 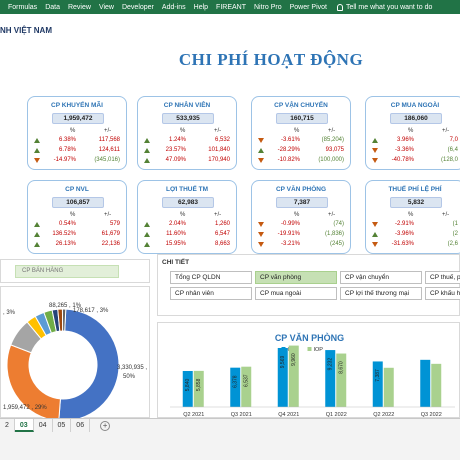 I want to click on kpi-row-abs: 117,568, so click(x=109, y=140).